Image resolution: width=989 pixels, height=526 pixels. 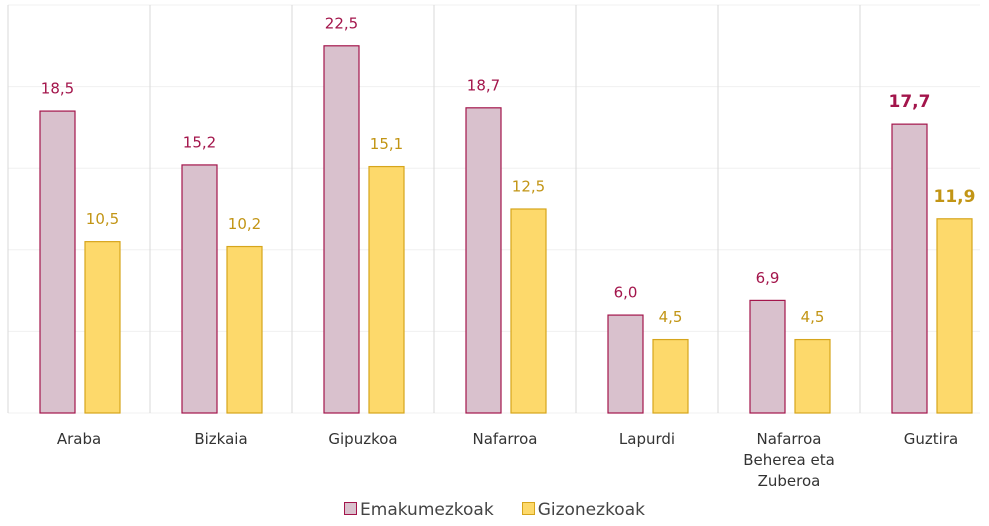 I want to click on value-label: 17,7, so click(x=910, y=102).